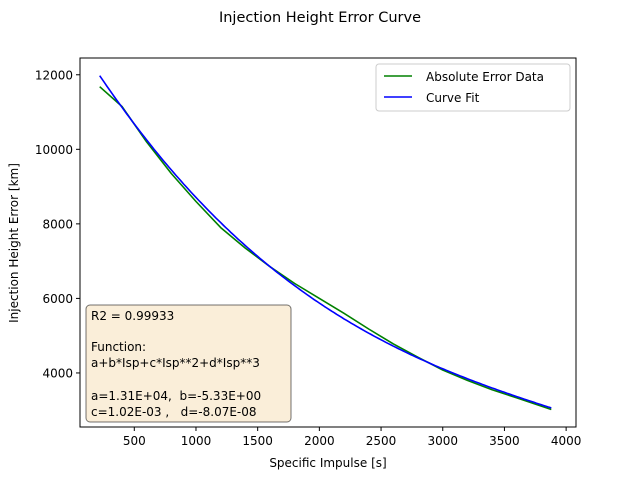 Image resolution: width=640 pixels, height=480 pixels. Describe the element at coordinates (504, 441) in the screenshot. I see `x-tick-label: 3500` at that location.